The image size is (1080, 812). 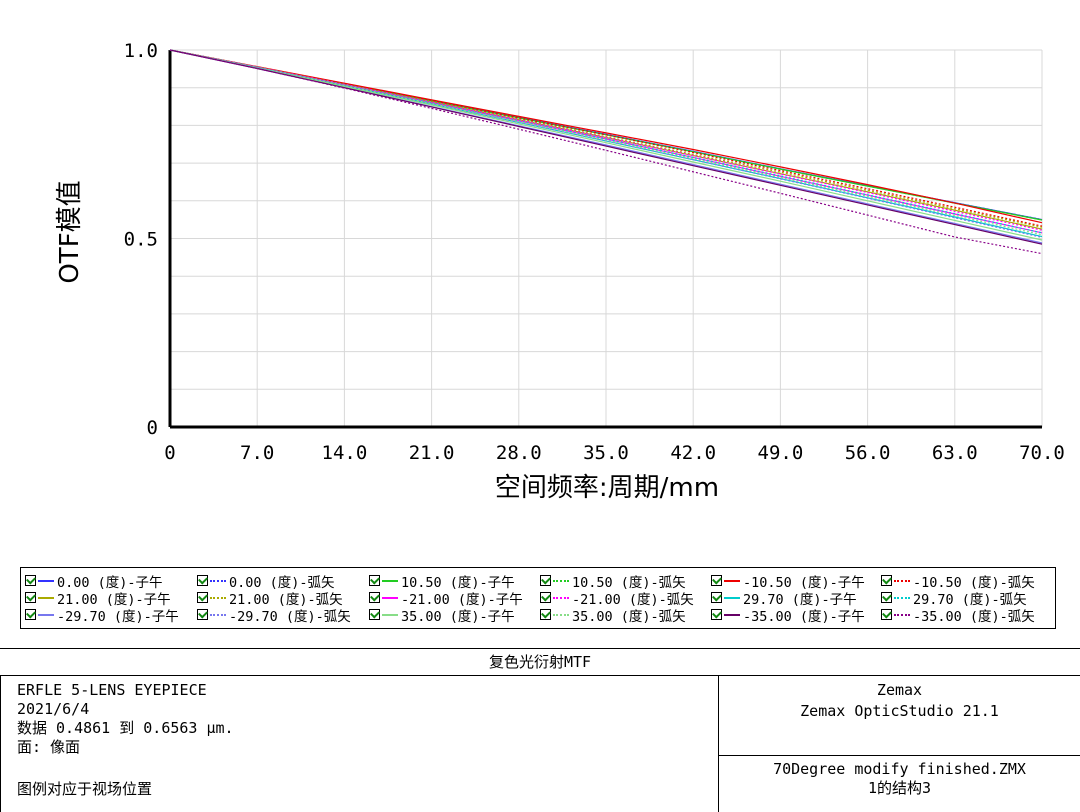 I want to click on legend-item: 35.00 (度)-子午, so click(x=442, y=615).